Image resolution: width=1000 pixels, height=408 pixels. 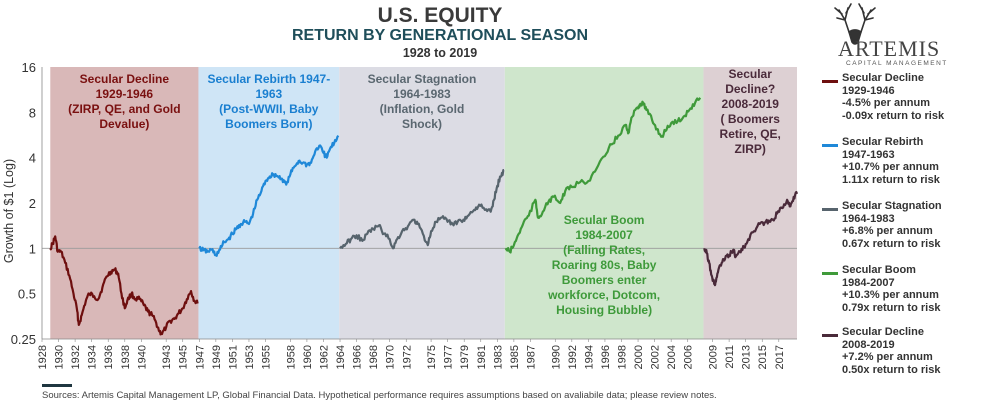 What do you see at coordinates (32, 112) in the screenshot?
I see `y-tick-label: 8` at bounding box center [32, 112].